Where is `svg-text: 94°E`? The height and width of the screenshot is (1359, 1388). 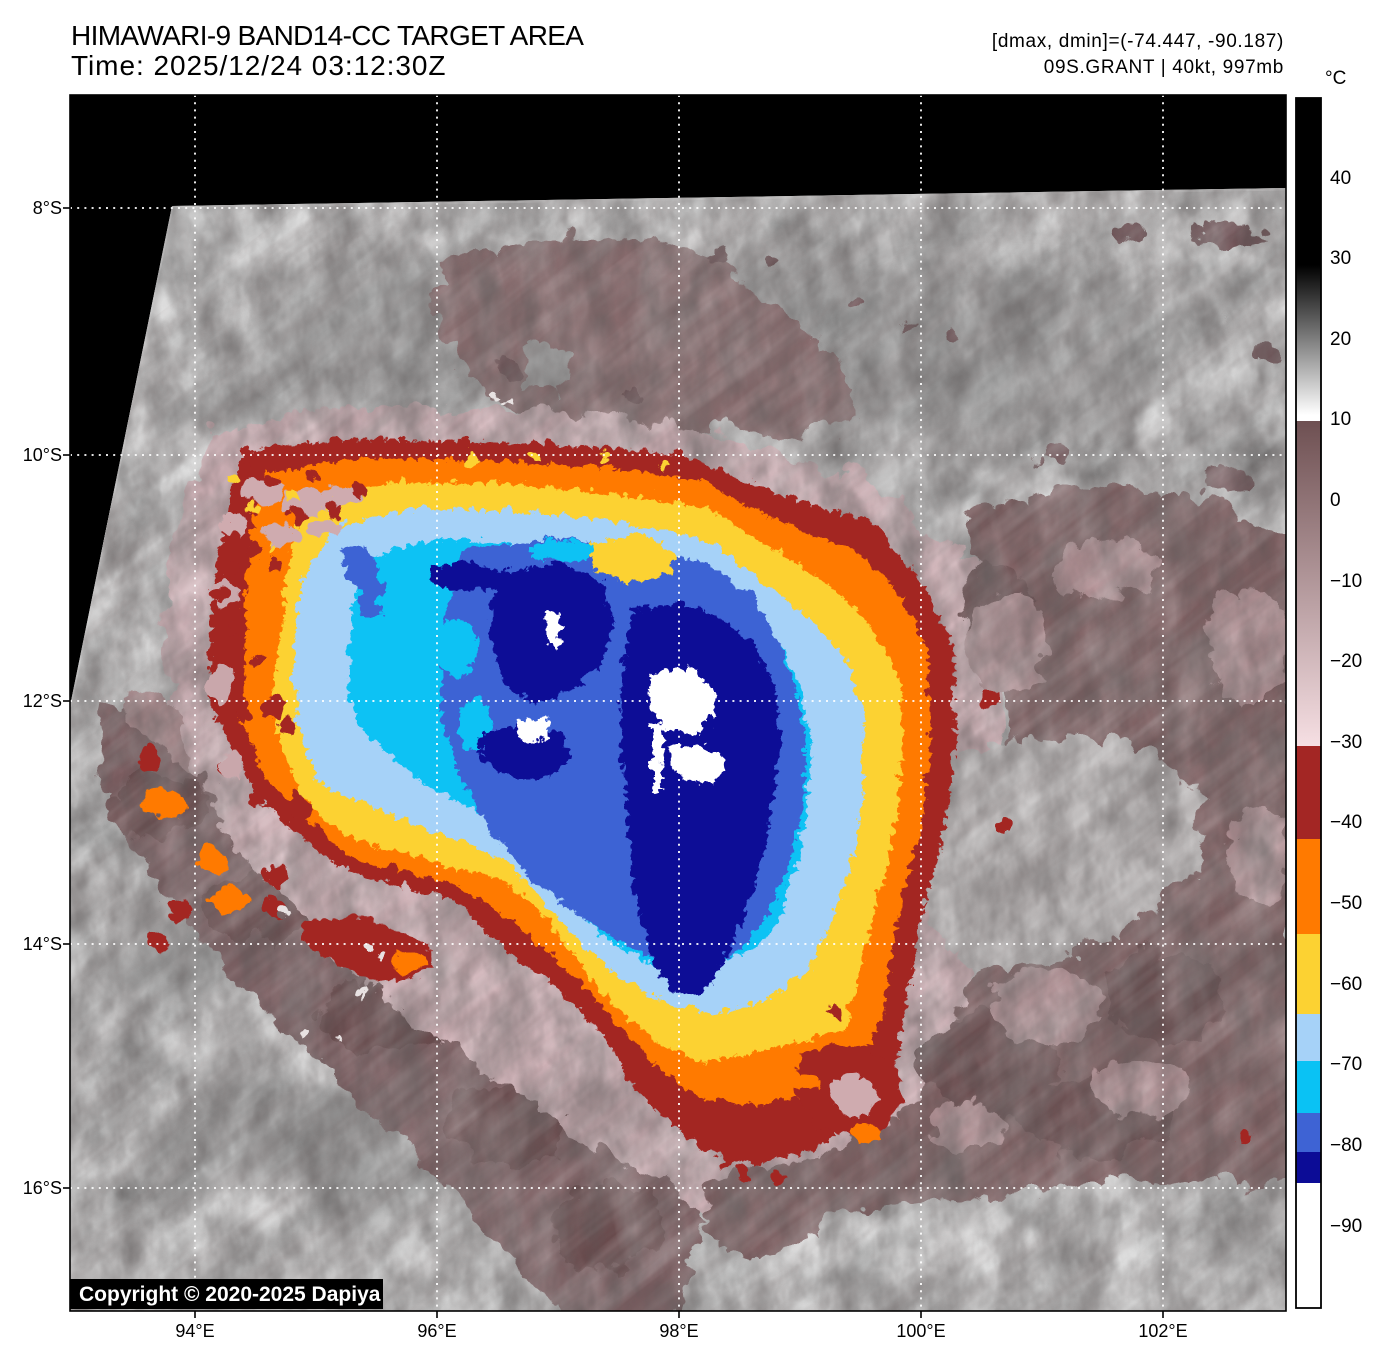 svg-text: 94°E is located at coordinates (194, 1331).